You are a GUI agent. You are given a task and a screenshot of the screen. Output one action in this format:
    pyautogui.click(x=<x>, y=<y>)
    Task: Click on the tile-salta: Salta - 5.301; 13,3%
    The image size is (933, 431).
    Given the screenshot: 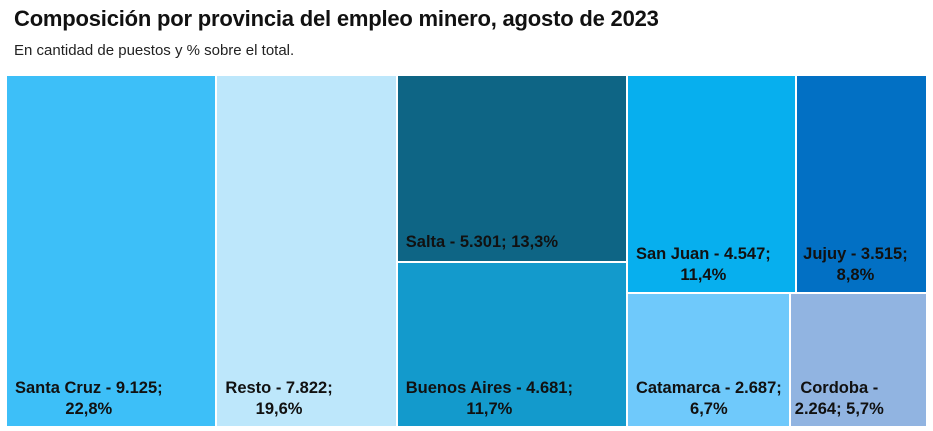 What is the action you would take?
    pyautogui.click(x=511, y=168)
    